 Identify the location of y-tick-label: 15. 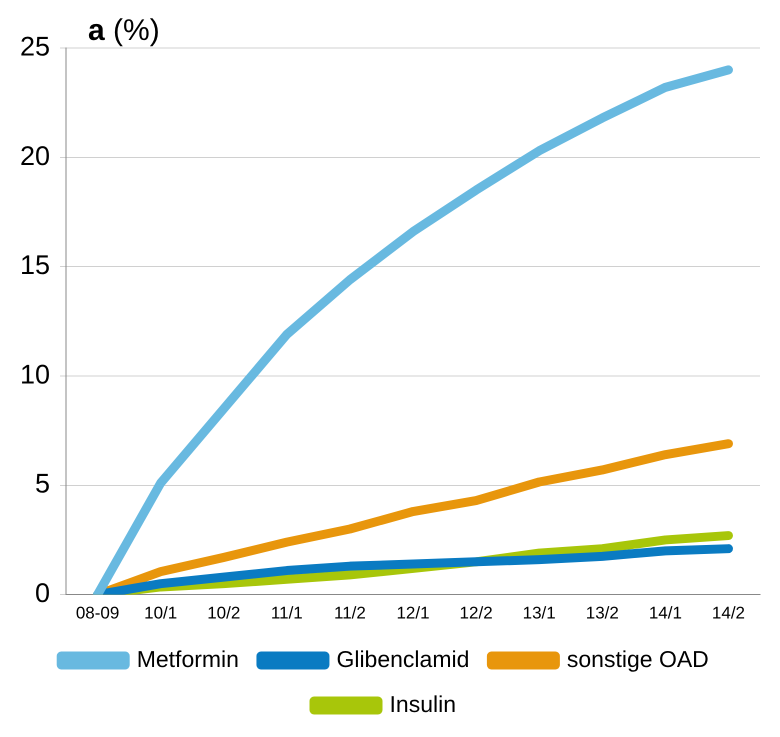
(35, 265).